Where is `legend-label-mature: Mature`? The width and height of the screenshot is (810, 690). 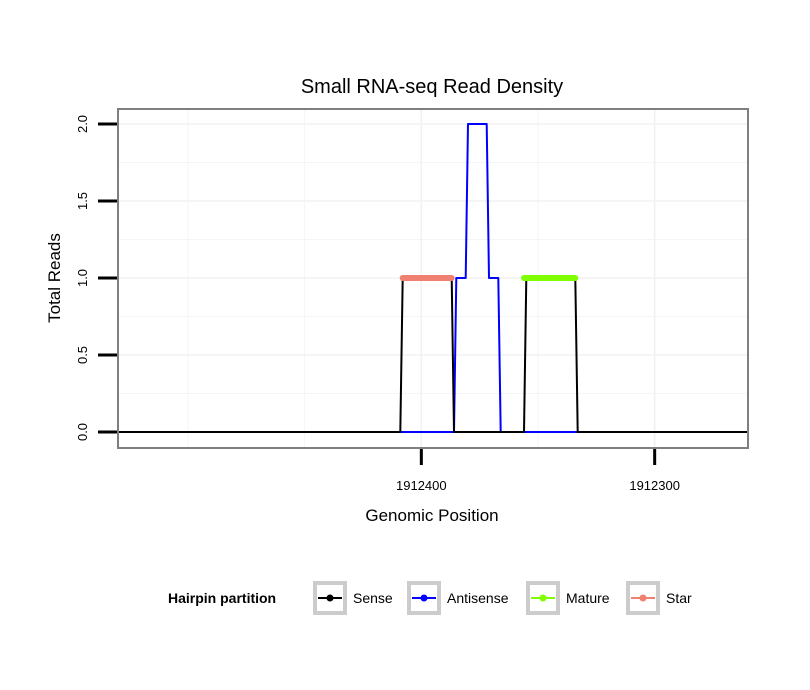
legend-label-mature: Mature is located at coordinates (588, 598).